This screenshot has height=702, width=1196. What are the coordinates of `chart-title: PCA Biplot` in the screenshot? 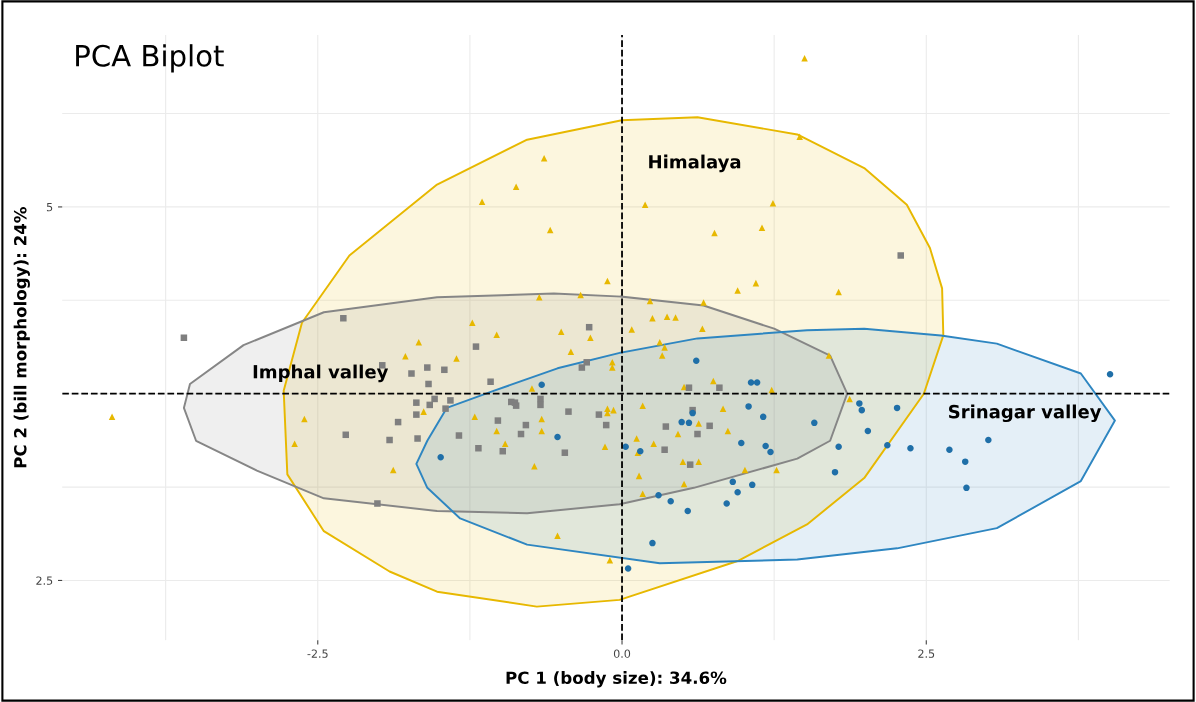 It's located at (150, 58).